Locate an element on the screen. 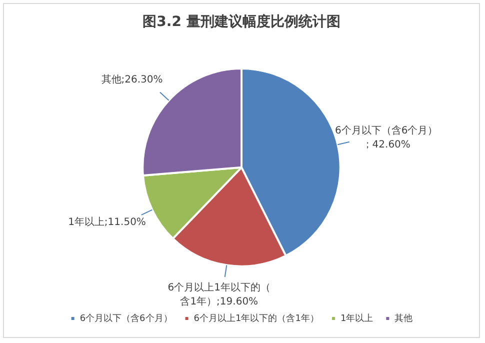  data-label: 6个月以上1年以下的（含1年）;19.60% is located at coordinates (219, 294).